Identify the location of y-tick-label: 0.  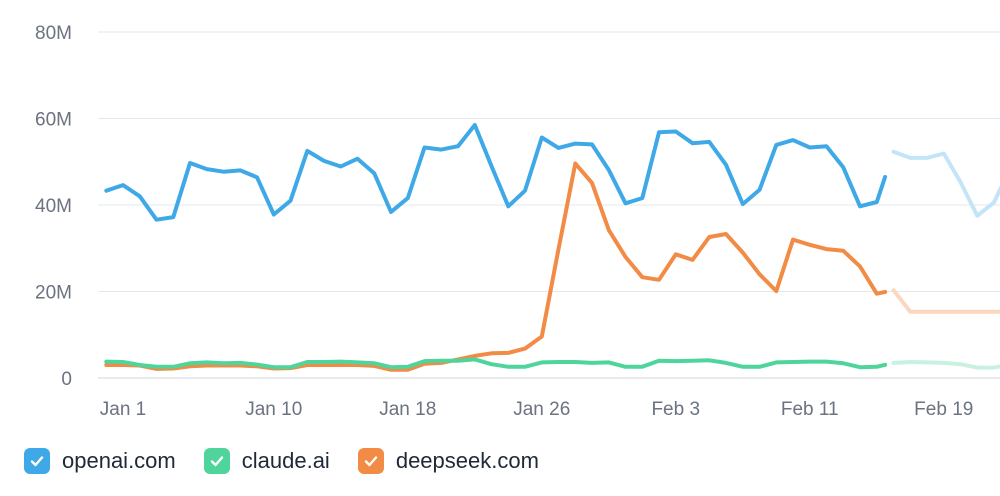
(66, 379).